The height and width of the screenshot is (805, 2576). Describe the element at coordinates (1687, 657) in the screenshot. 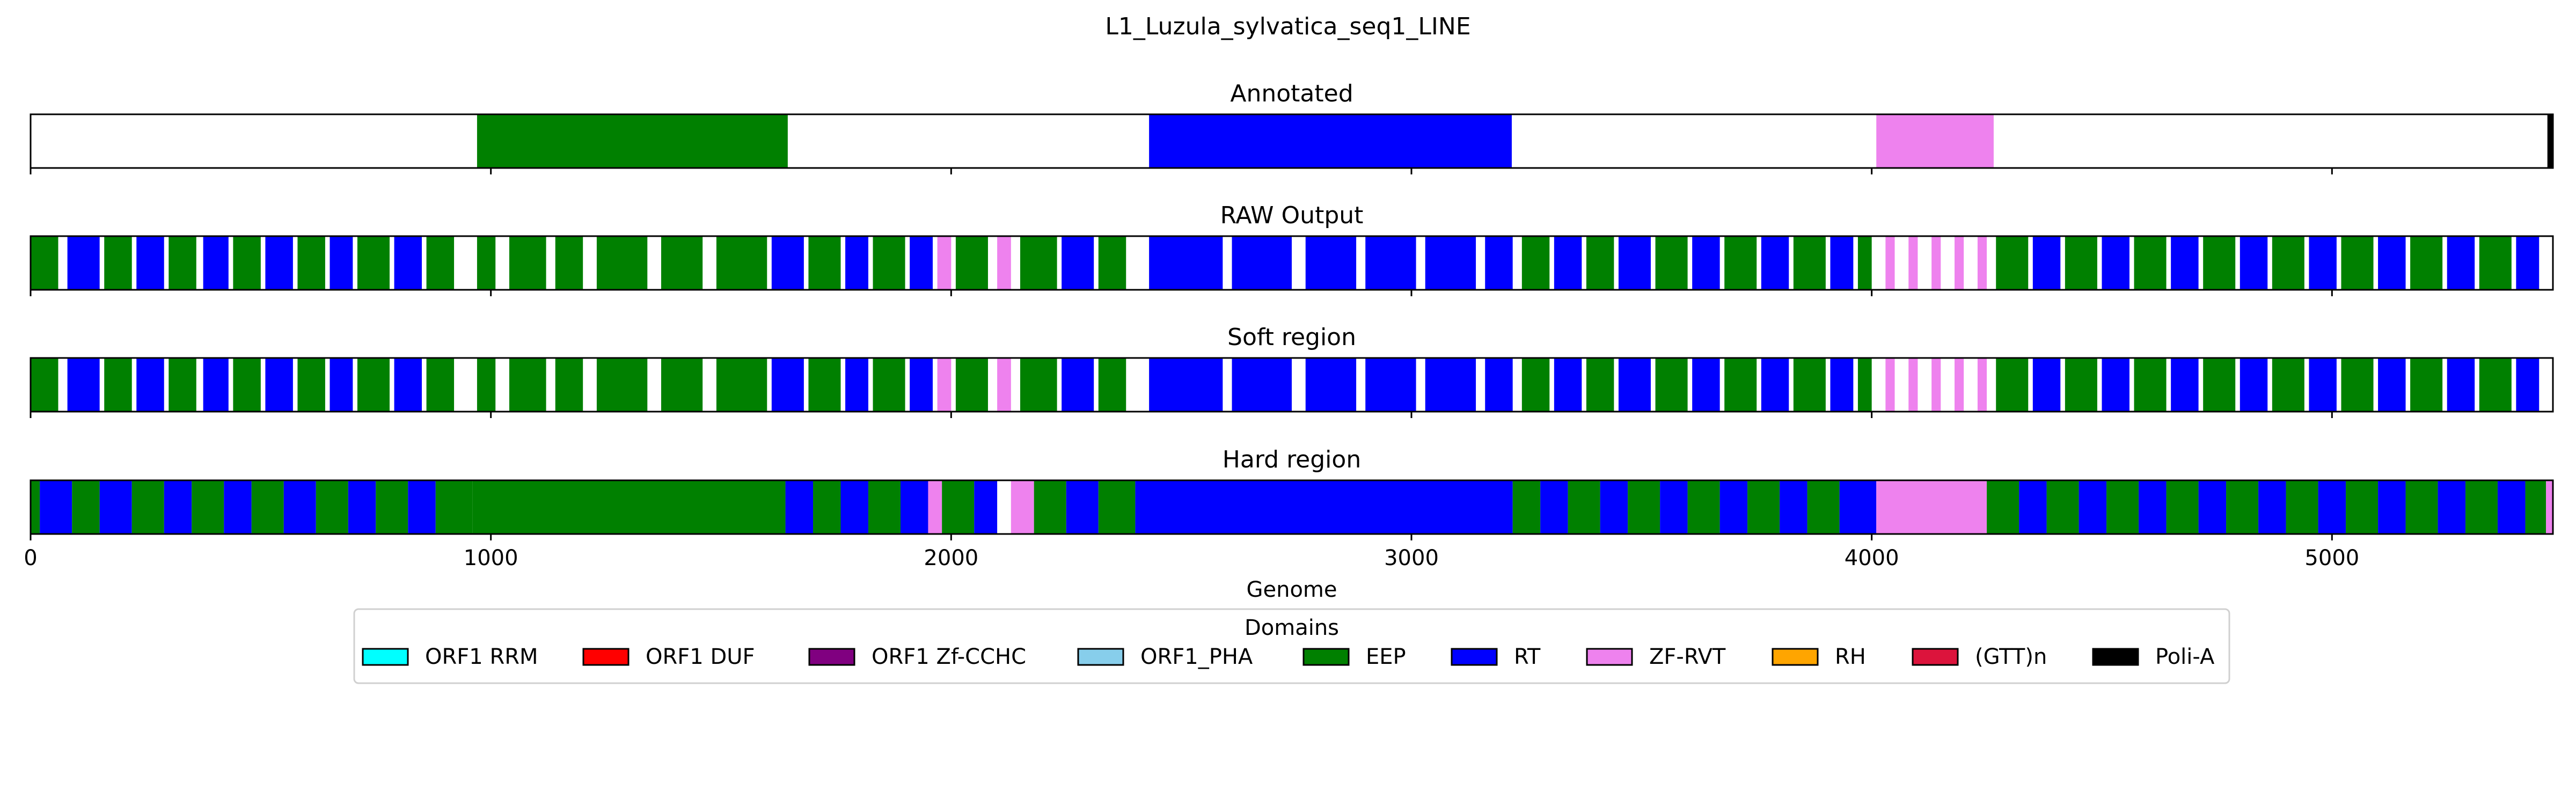

I see `legend-label: ZF-RVT` at that location.